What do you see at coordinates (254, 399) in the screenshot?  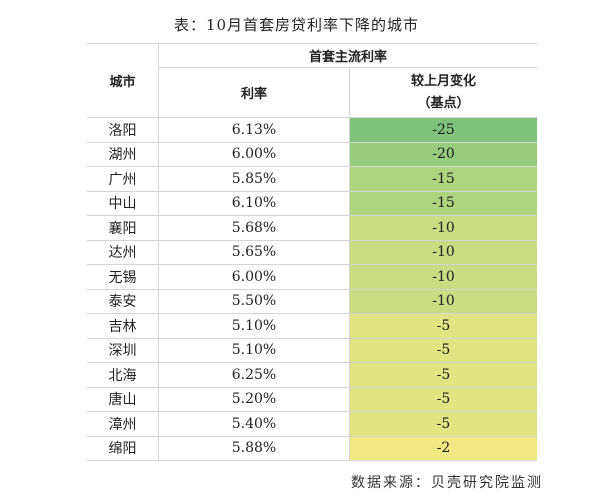 I see `rate-cell: 5.20%` at bounding box center [254, 399].